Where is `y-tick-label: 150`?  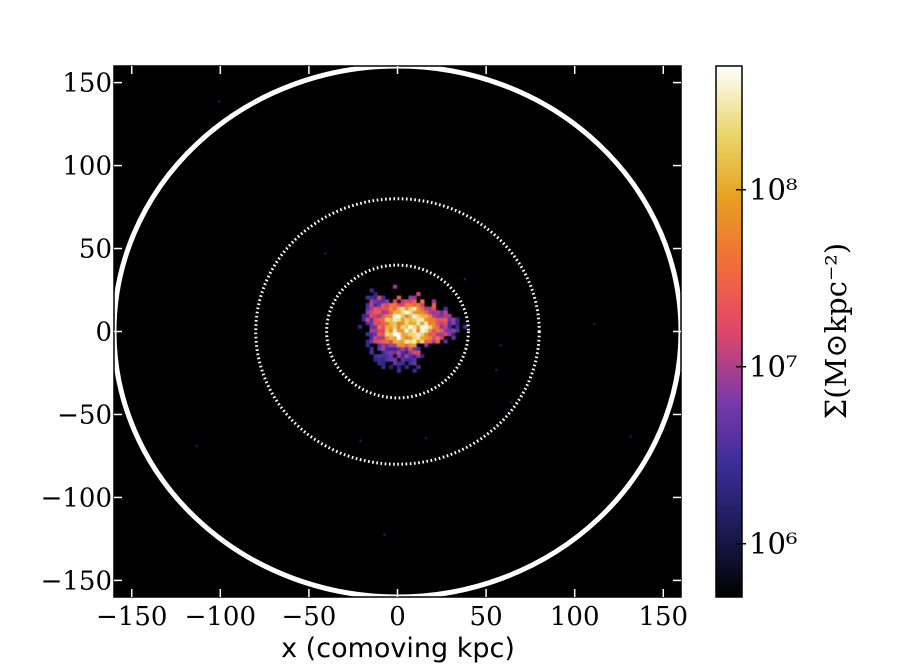 y-tick-label: 150 is located at coordinates (87, 84).